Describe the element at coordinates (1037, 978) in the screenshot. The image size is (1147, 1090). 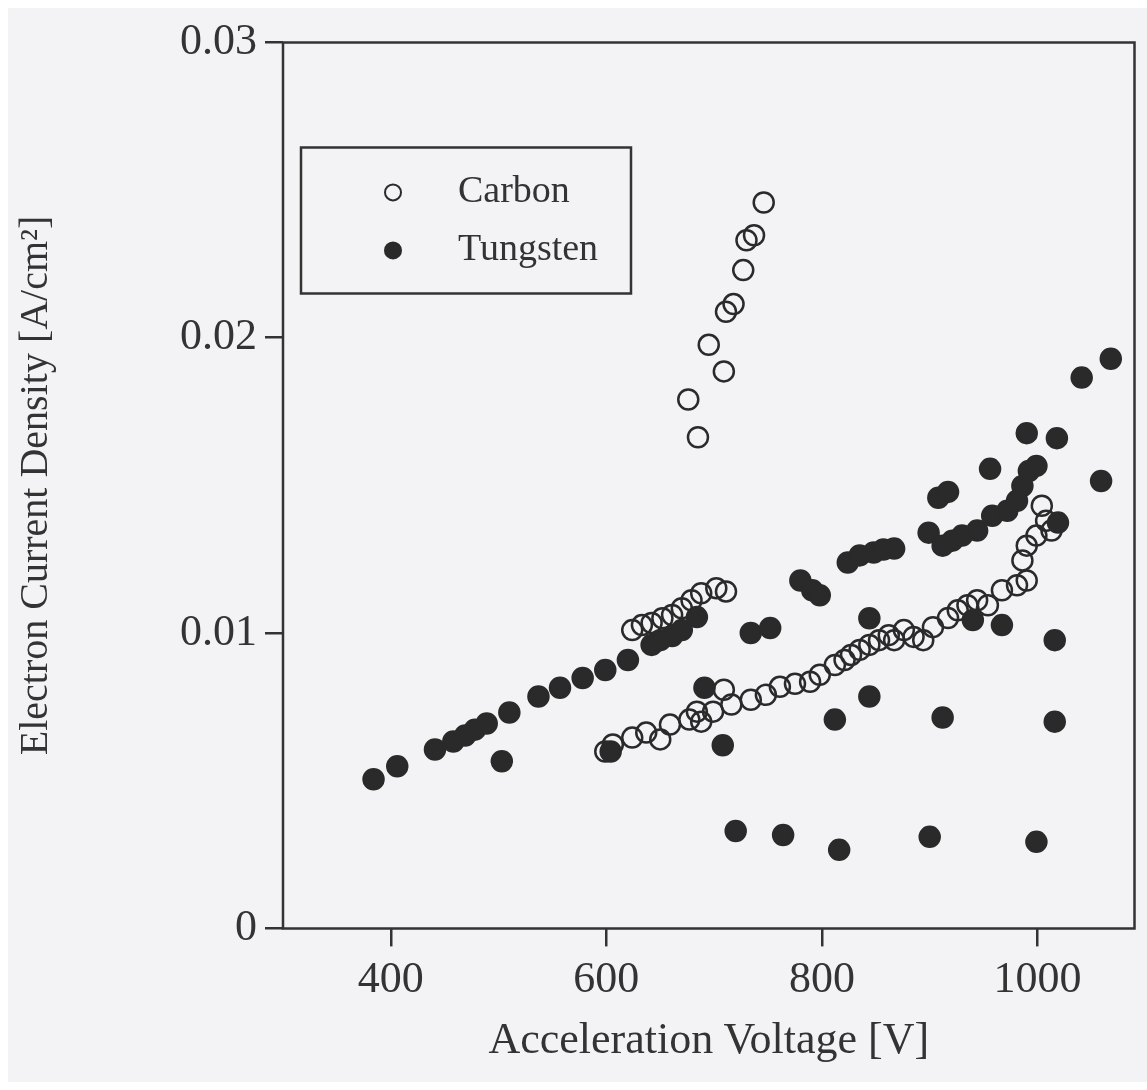
I see `x-tick-label: 1000` at that location.